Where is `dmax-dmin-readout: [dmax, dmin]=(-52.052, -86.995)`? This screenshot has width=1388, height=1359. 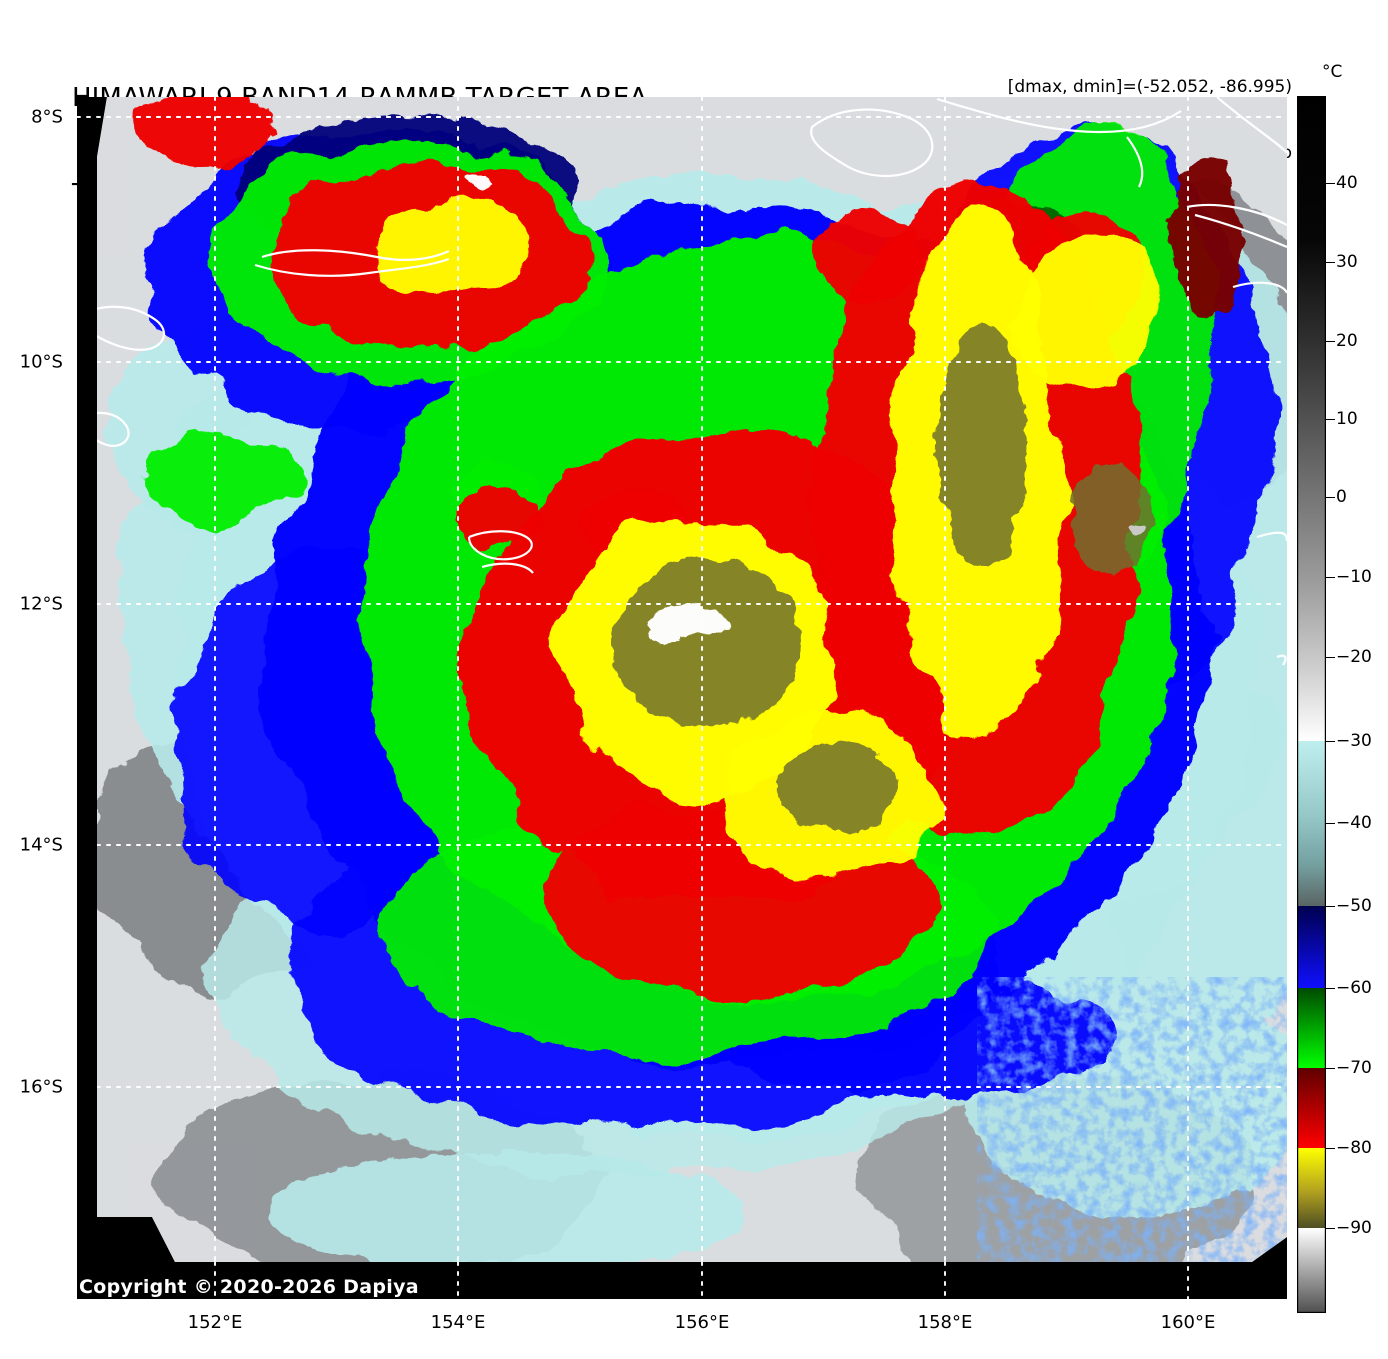 dmax-dmin-readout: [dmax, dmin]=(-52.052, -86.995) is located at coordinates (1149, 87).